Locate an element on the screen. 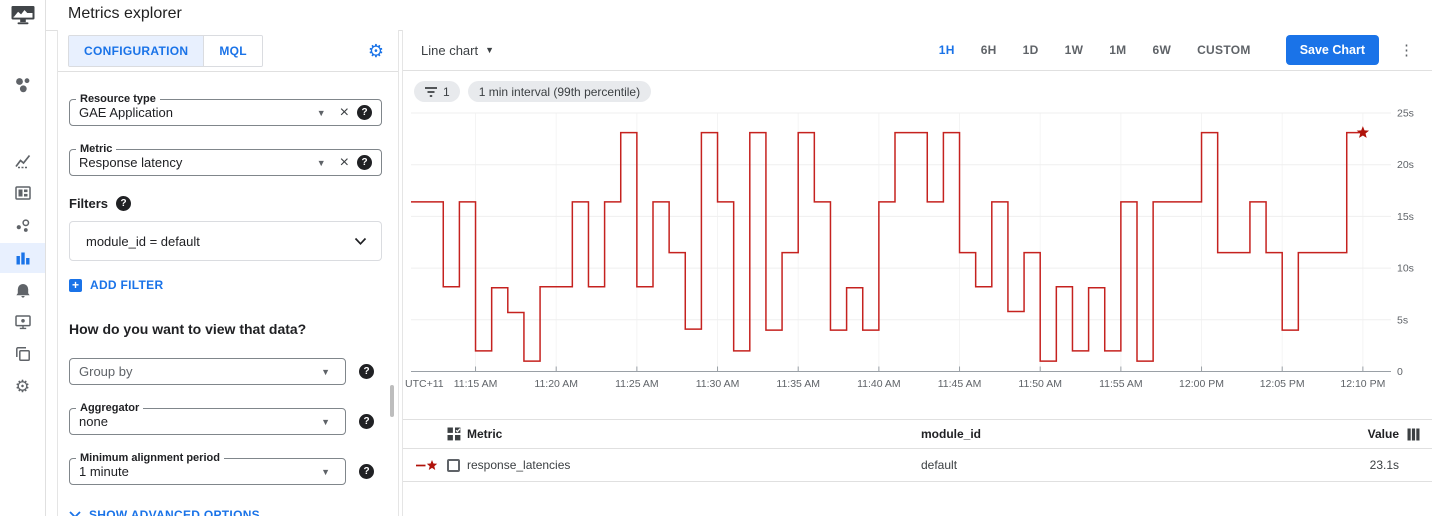 The height and width of the screenshot is (516, 1432). metric-field: Metric Response latency ▼ × ? is located at coordinates (225, 159).